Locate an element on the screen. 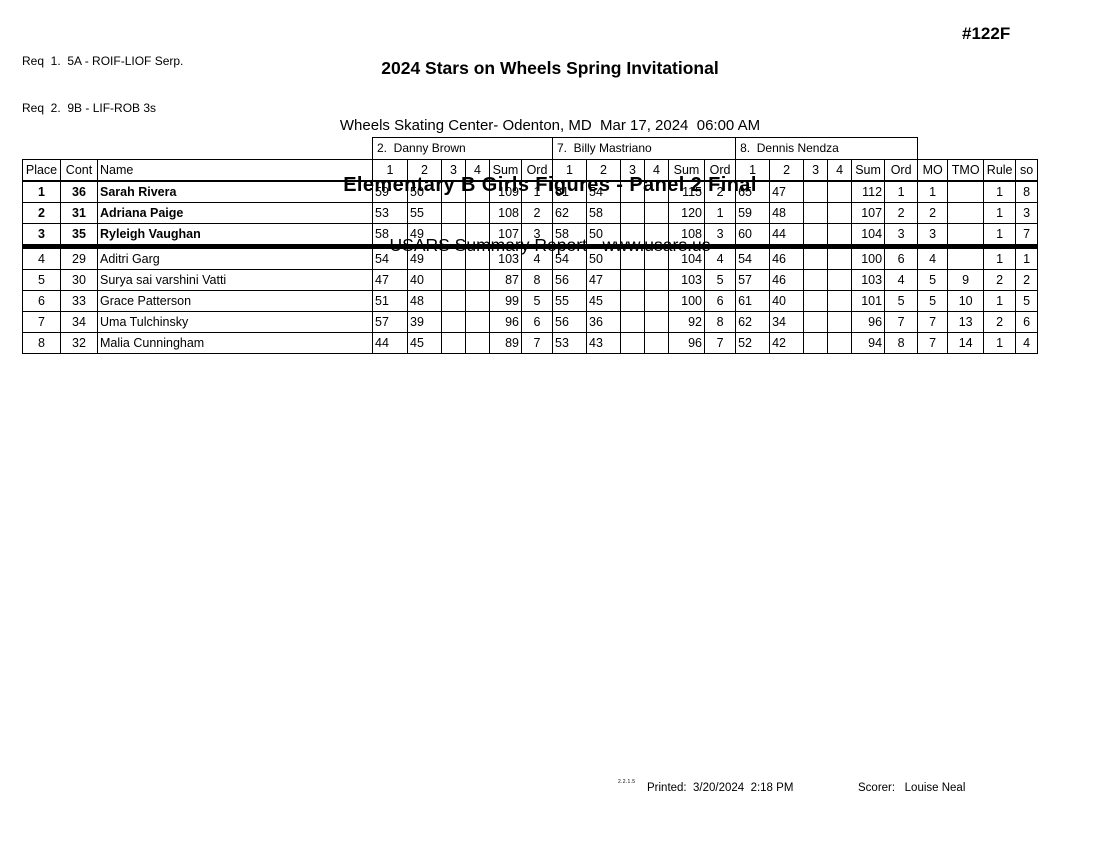  judge1-score1-cell: 44 is located at coordinates (390, 343).